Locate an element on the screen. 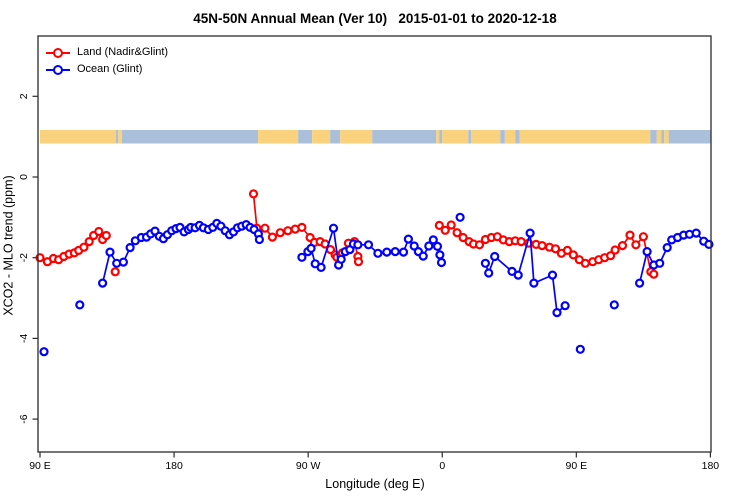  legend-item-ocean: Ocean (Glint) is located at coordinates (107, 69).